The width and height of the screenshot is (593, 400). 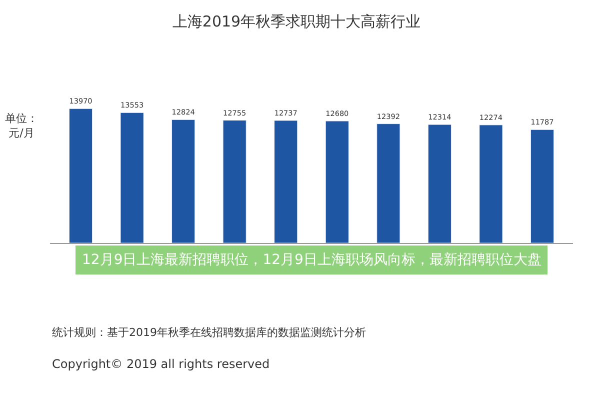 What do you see at coordinates (312, 260) in the screenshot?
I see `text: 12月9日上海最新招聘职位，12月9日上海职场风向标，最新招聘职位大盘` at bounding box center [312, 260].